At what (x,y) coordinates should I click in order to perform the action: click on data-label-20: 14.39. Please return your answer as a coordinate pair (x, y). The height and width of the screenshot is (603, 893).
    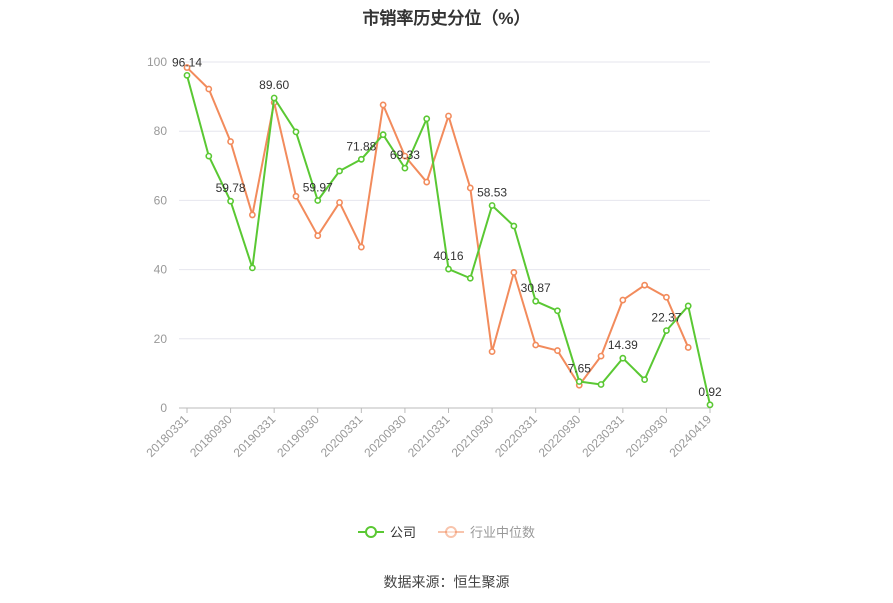
    Looking at the image, I should click on (623, 345).